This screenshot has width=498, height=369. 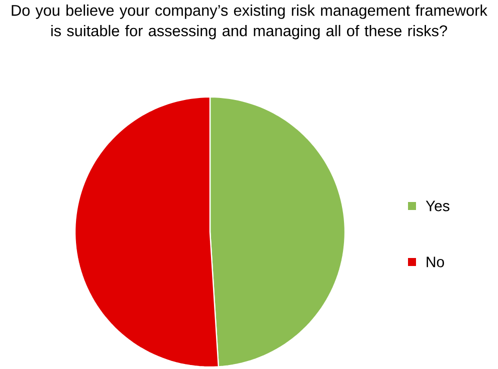 What do you see at coordinates (250, 22) in the screenshot?
I see `chart-title: Do you believe your company’s existing risk management framework is suitable for assessing and managing all of these risks?` at bounding box center [250, 22].